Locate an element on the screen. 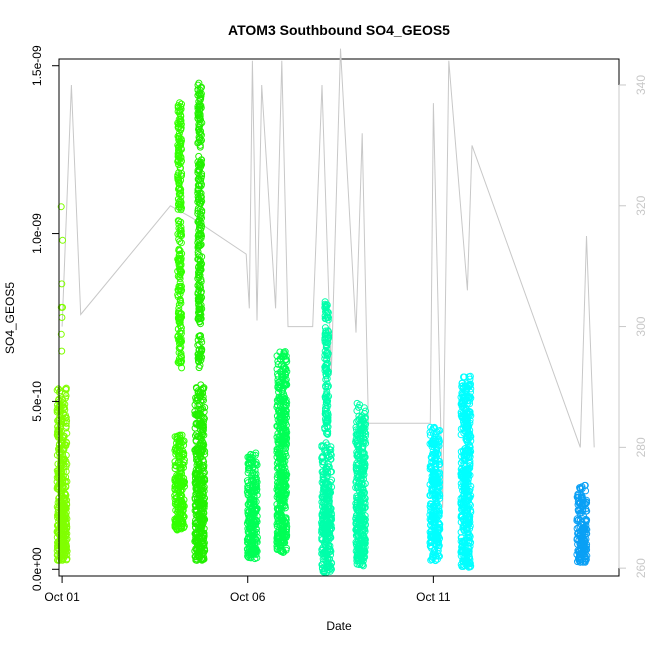 The width and height of the screenshot is (650, 650). chart-title: ATOM3 Southbound SO4_GEOS5 is located at coordinates (339, 30).